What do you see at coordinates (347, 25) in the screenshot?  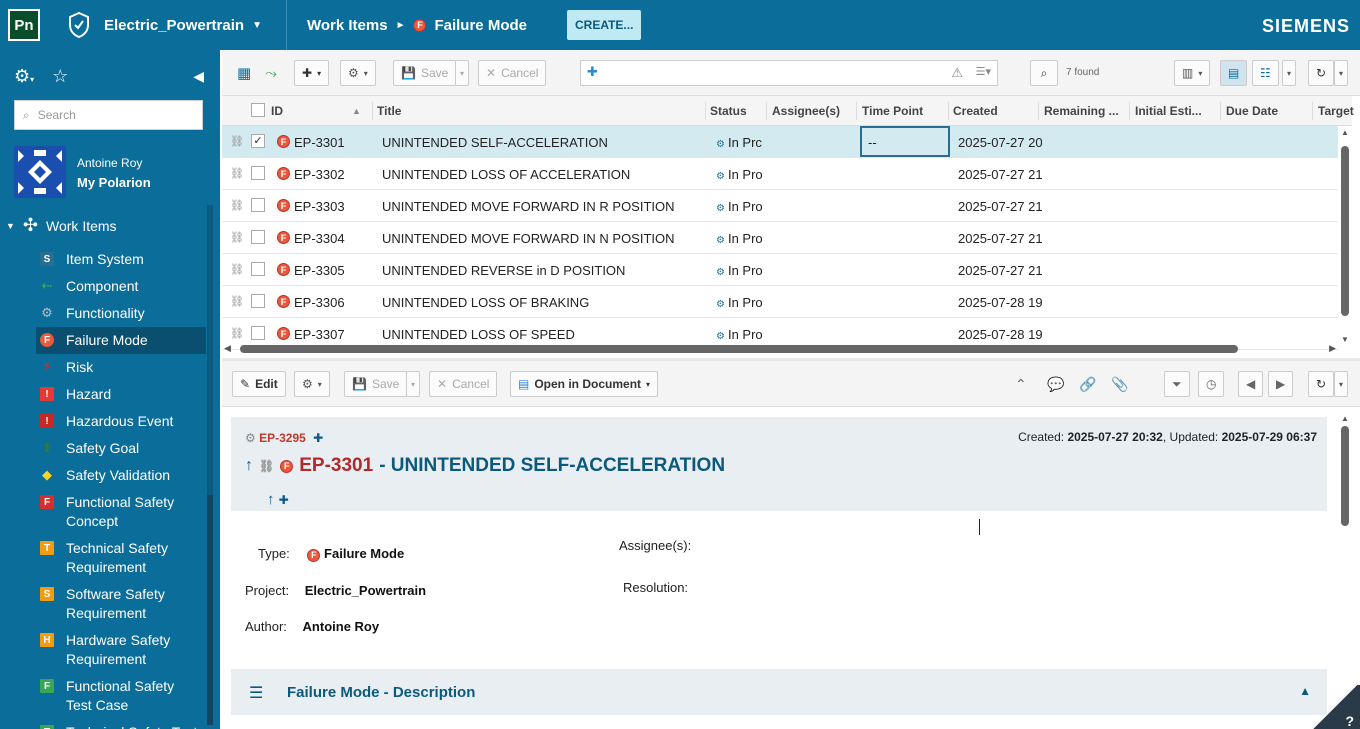 I see `breadcrumb-work-items: Work Items` at bounding box center [347, 25].